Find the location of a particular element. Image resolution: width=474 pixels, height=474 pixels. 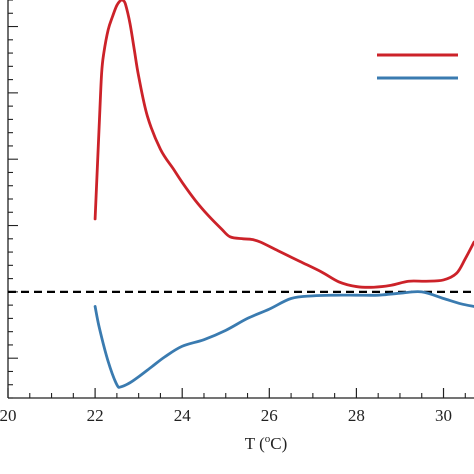

x-tick-label: 20 is located at coordinates (8, 415).